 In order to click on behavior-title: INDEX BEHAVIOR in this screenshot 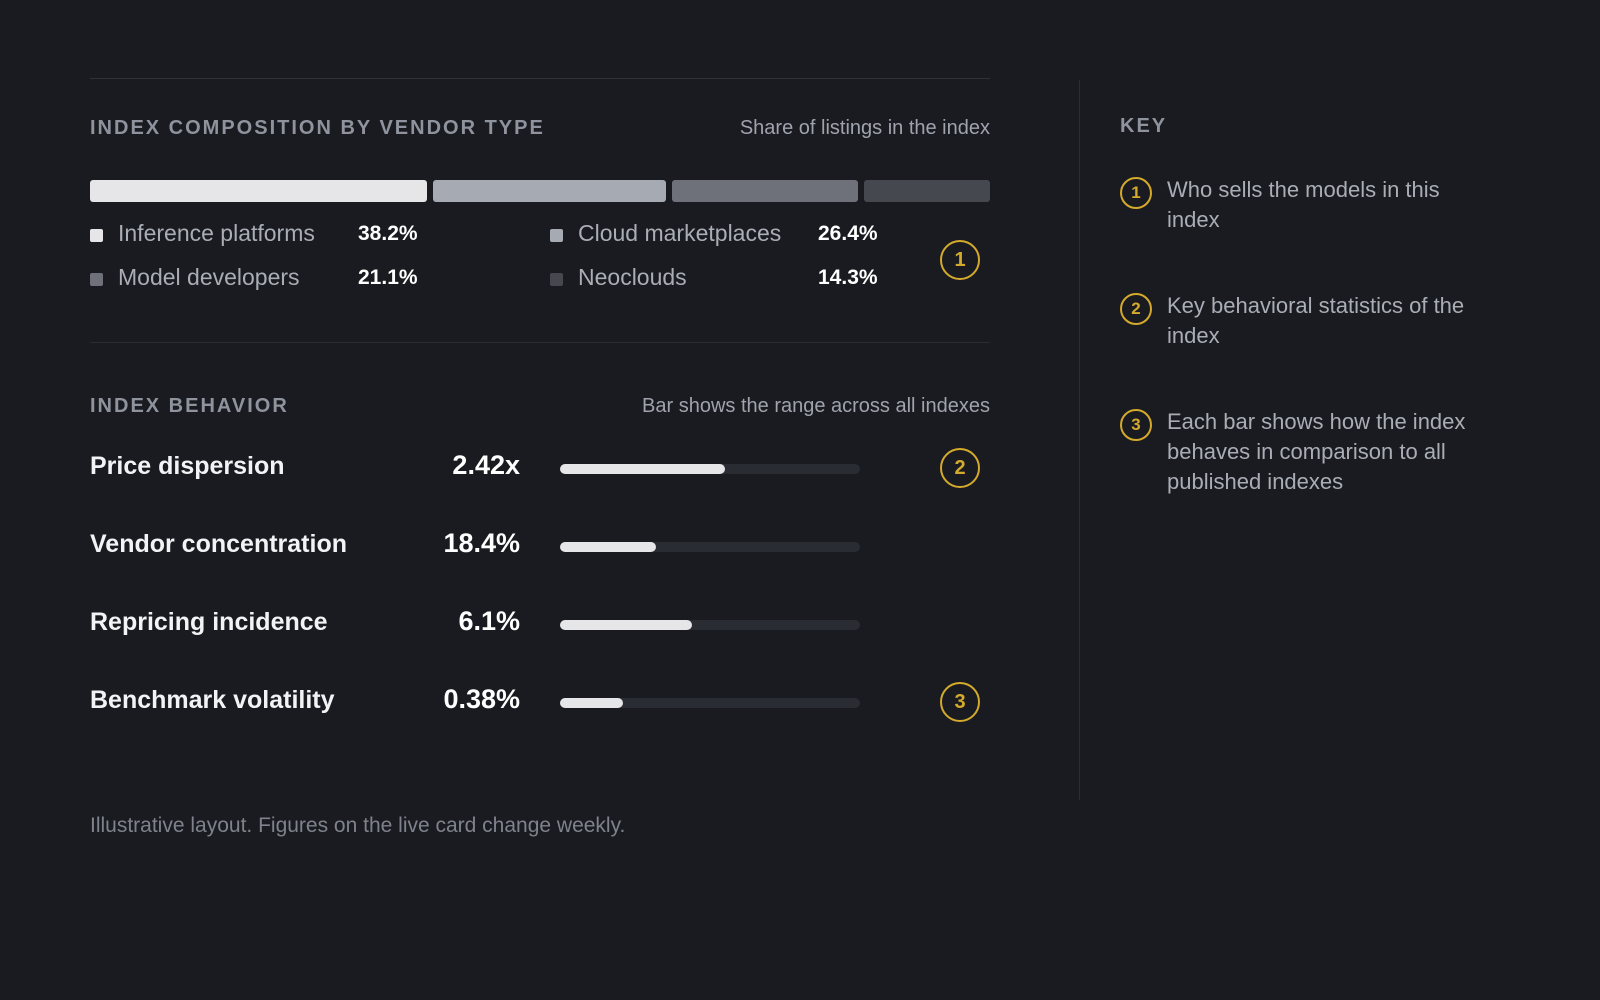, I will do `click(189, 406)`.